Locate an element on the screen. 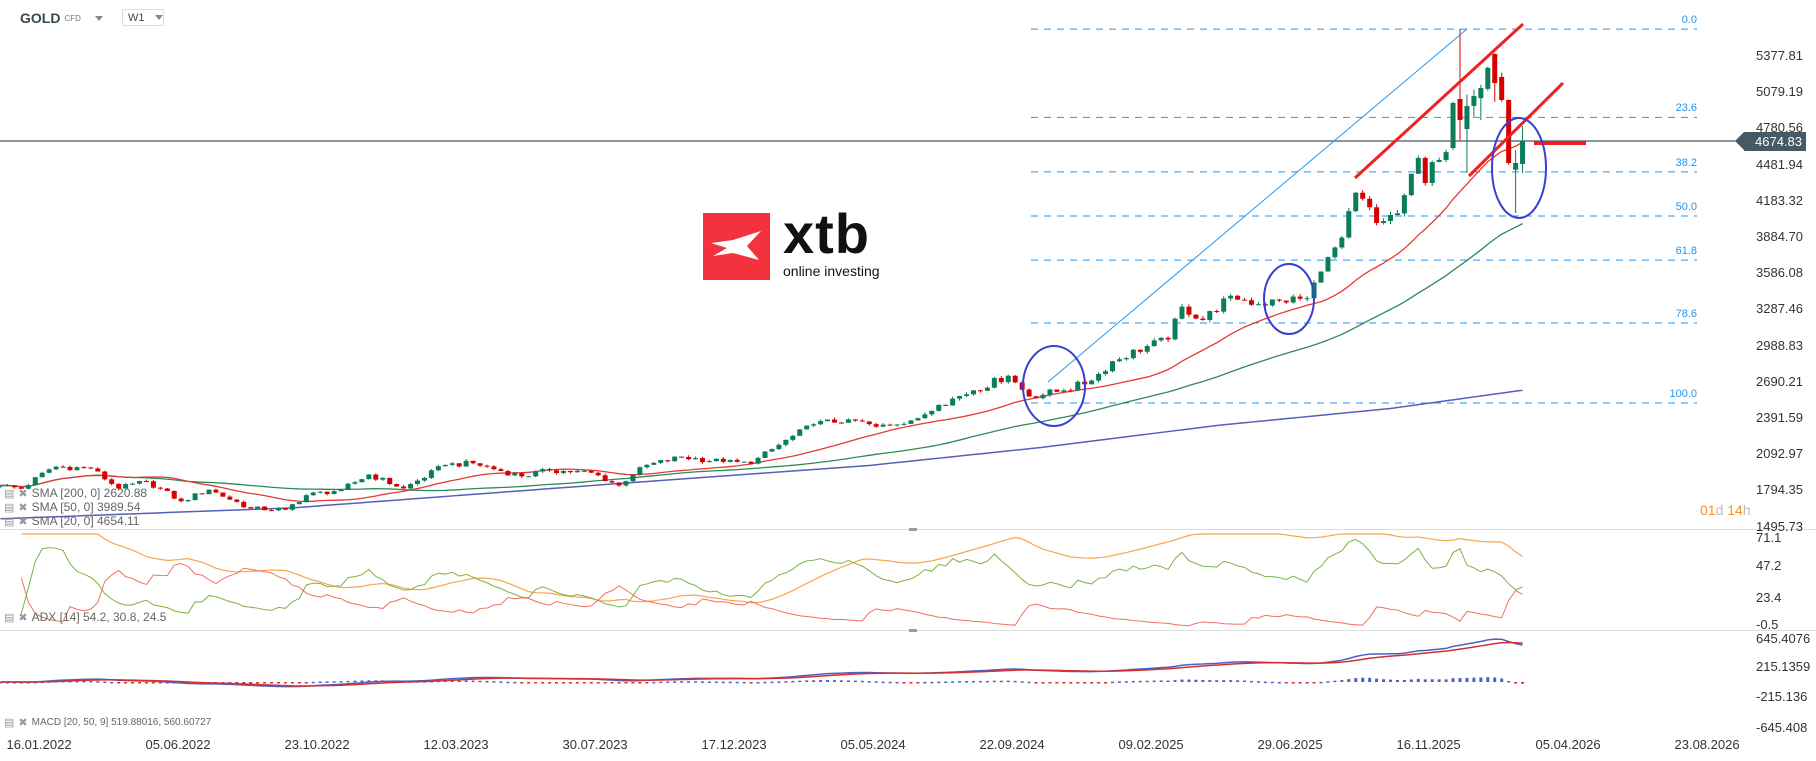  symbol-selector: GOLD CFD is located at coordinates (61, 18).